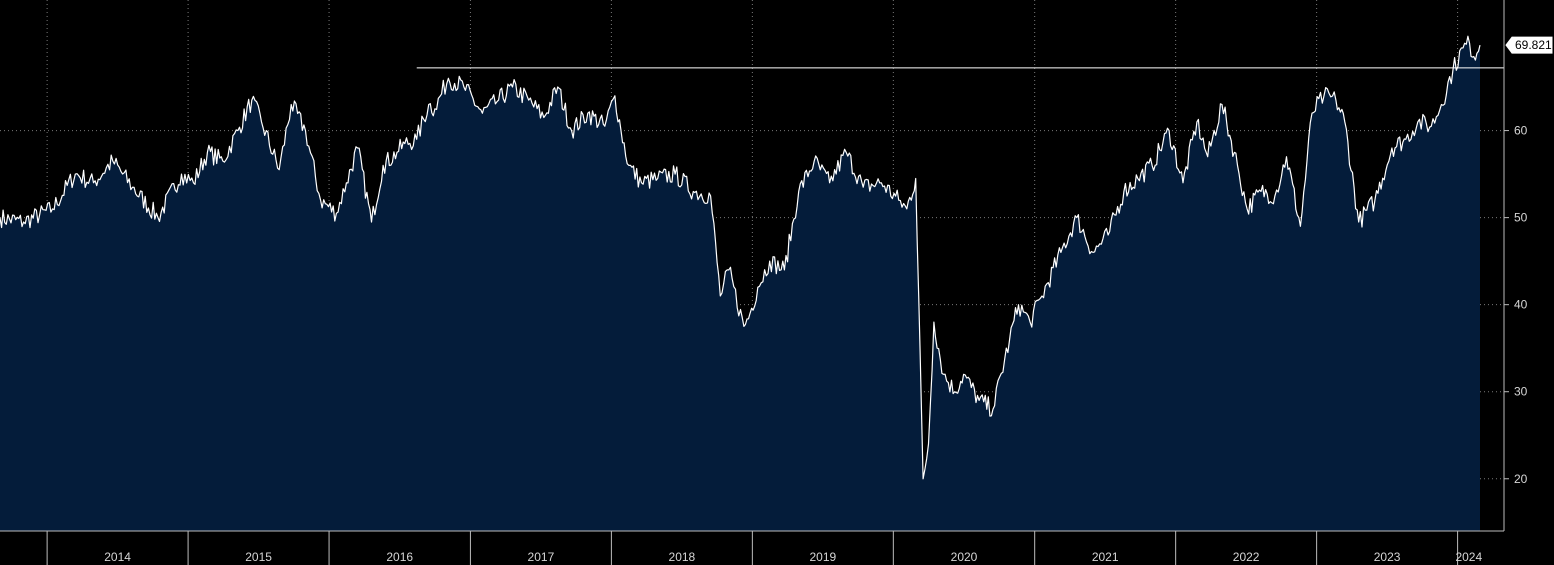  Describe the element at coordinates (822, 557) in the screenshot. I see `x-tick-label: 2019` at that location.